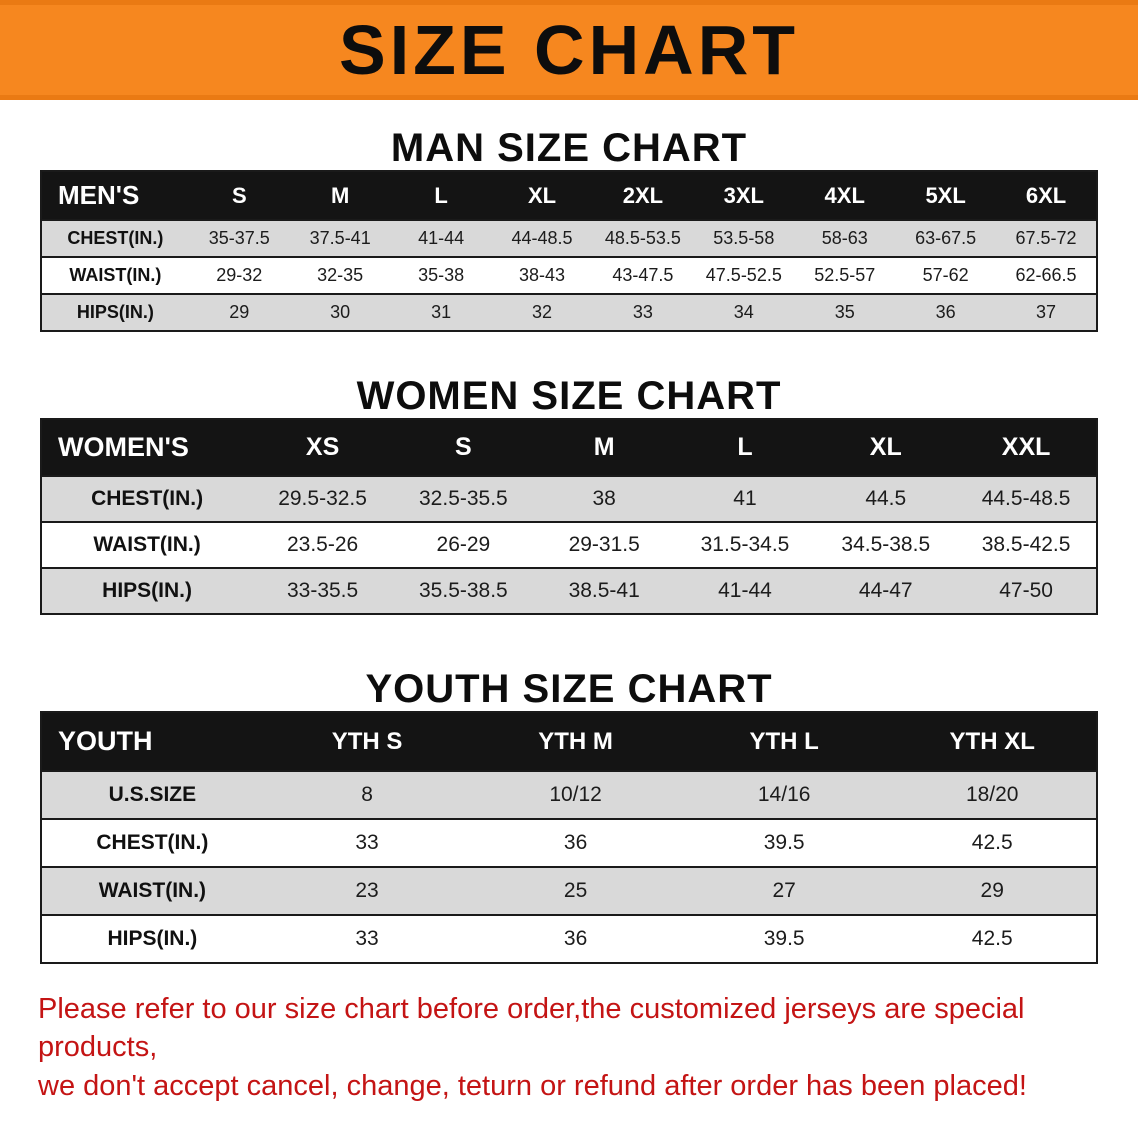 The width and height of the screenshot is (1138, 1132). What do you see at coordinates (542, 312) in the screenshot?
I see `size-value-cell: 32` at bounding box center [542, 312].